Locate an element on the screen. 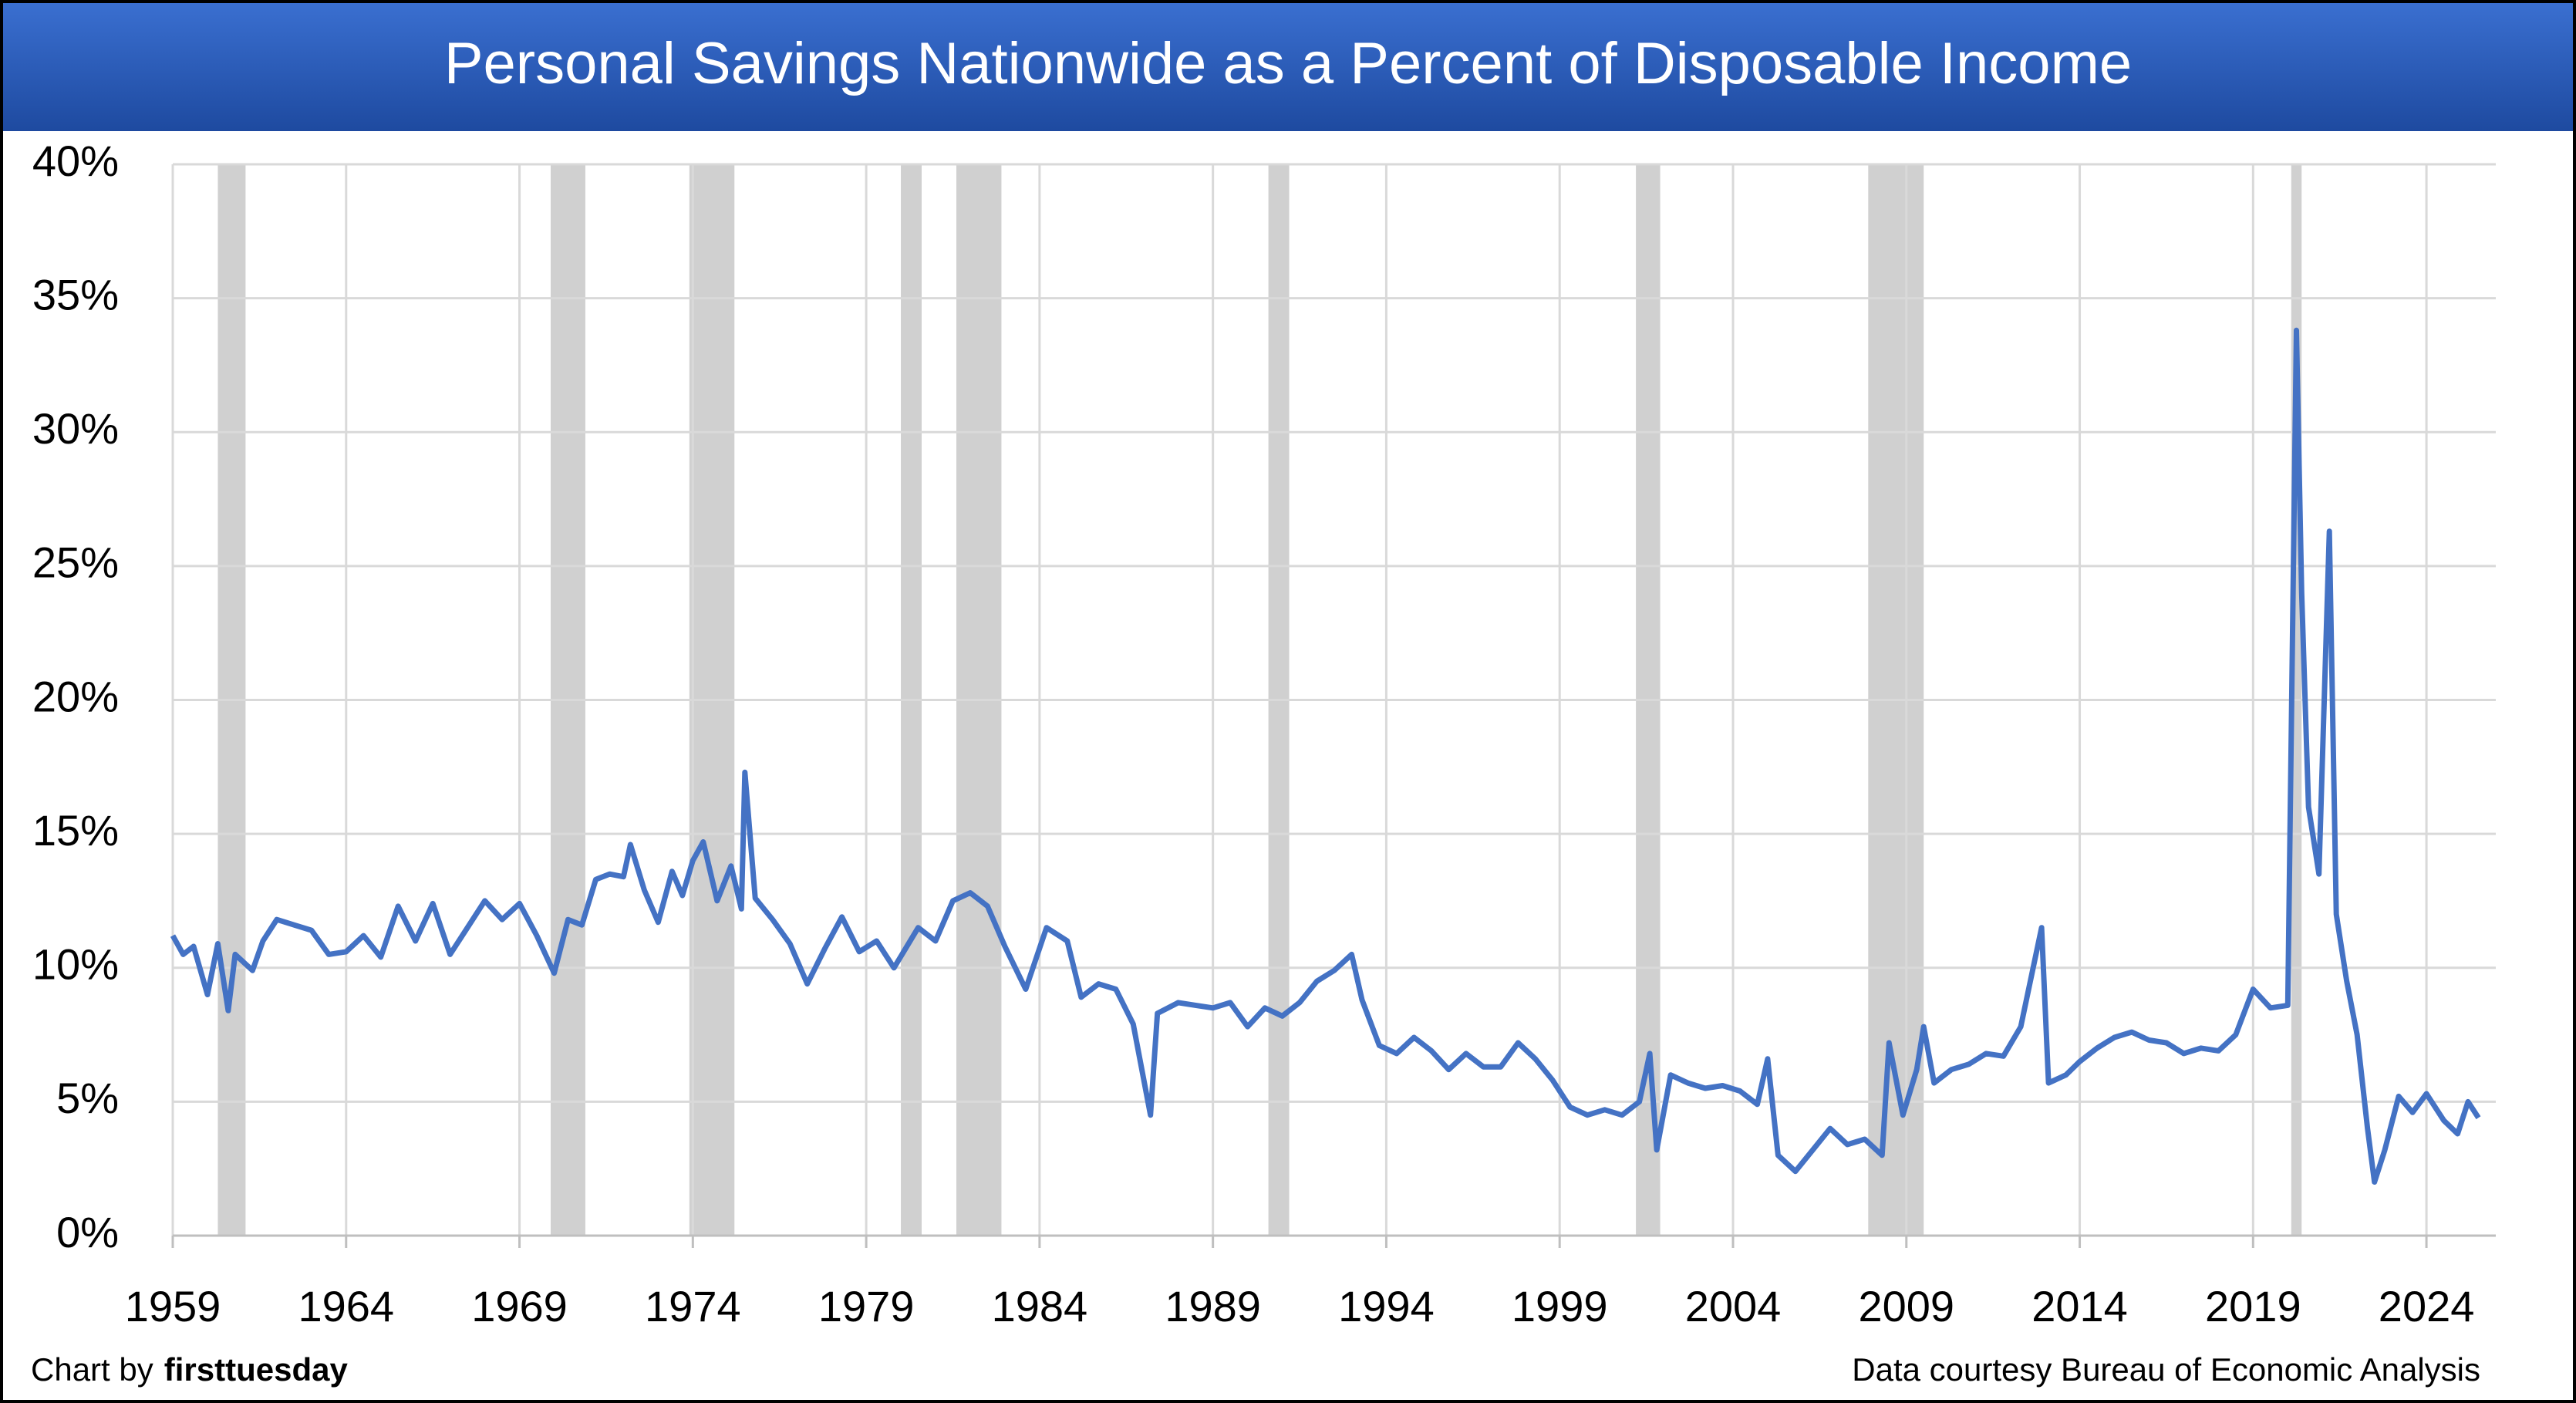 The image size is (2576, 1403). x-tick-label: 1964 is located at coordinates (346, 1306).